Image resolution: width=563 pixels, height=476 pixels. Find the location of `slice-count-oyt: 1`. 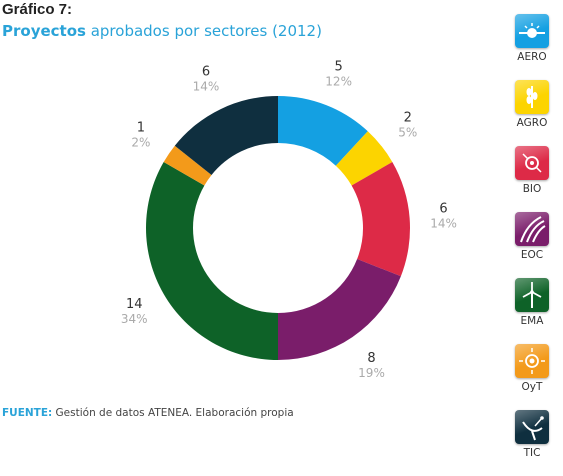

slice-count-oyt: 1 is located at coordinates (141, 127).